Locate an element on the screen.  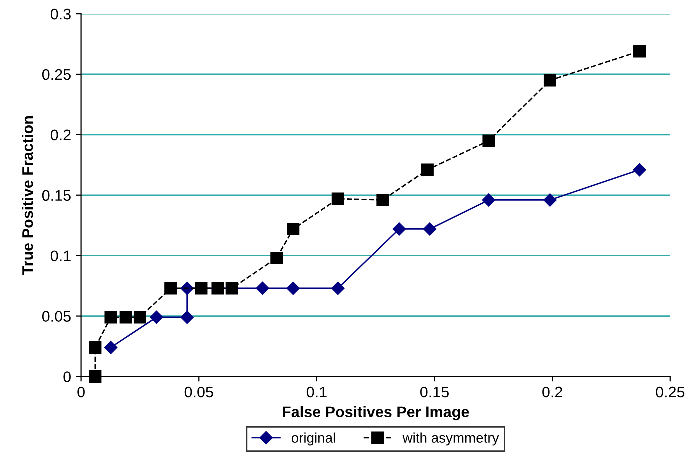
y-tick-label: 0.1 is located at coordinates (60, 256).